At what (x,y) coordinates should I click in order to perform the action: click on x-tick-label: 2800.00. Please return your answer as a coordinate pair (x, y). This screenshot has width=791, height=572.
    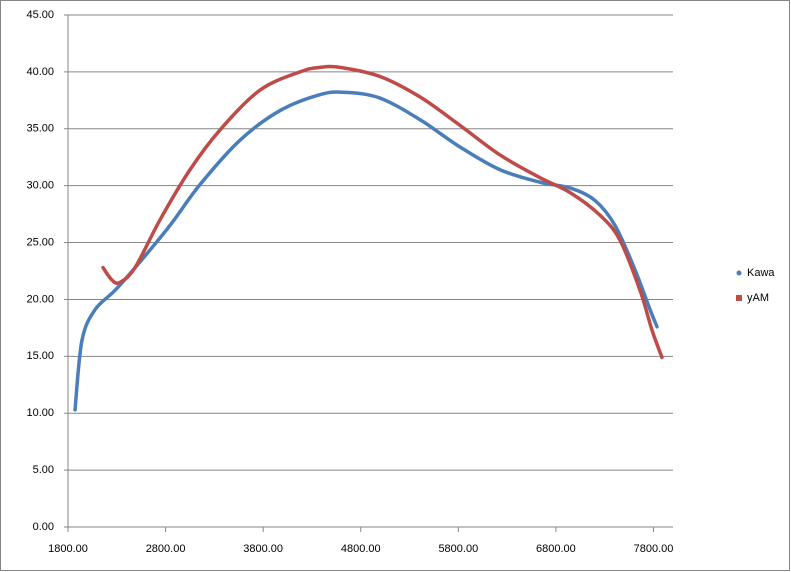
    Looking at the image, I should click on (166, 549).